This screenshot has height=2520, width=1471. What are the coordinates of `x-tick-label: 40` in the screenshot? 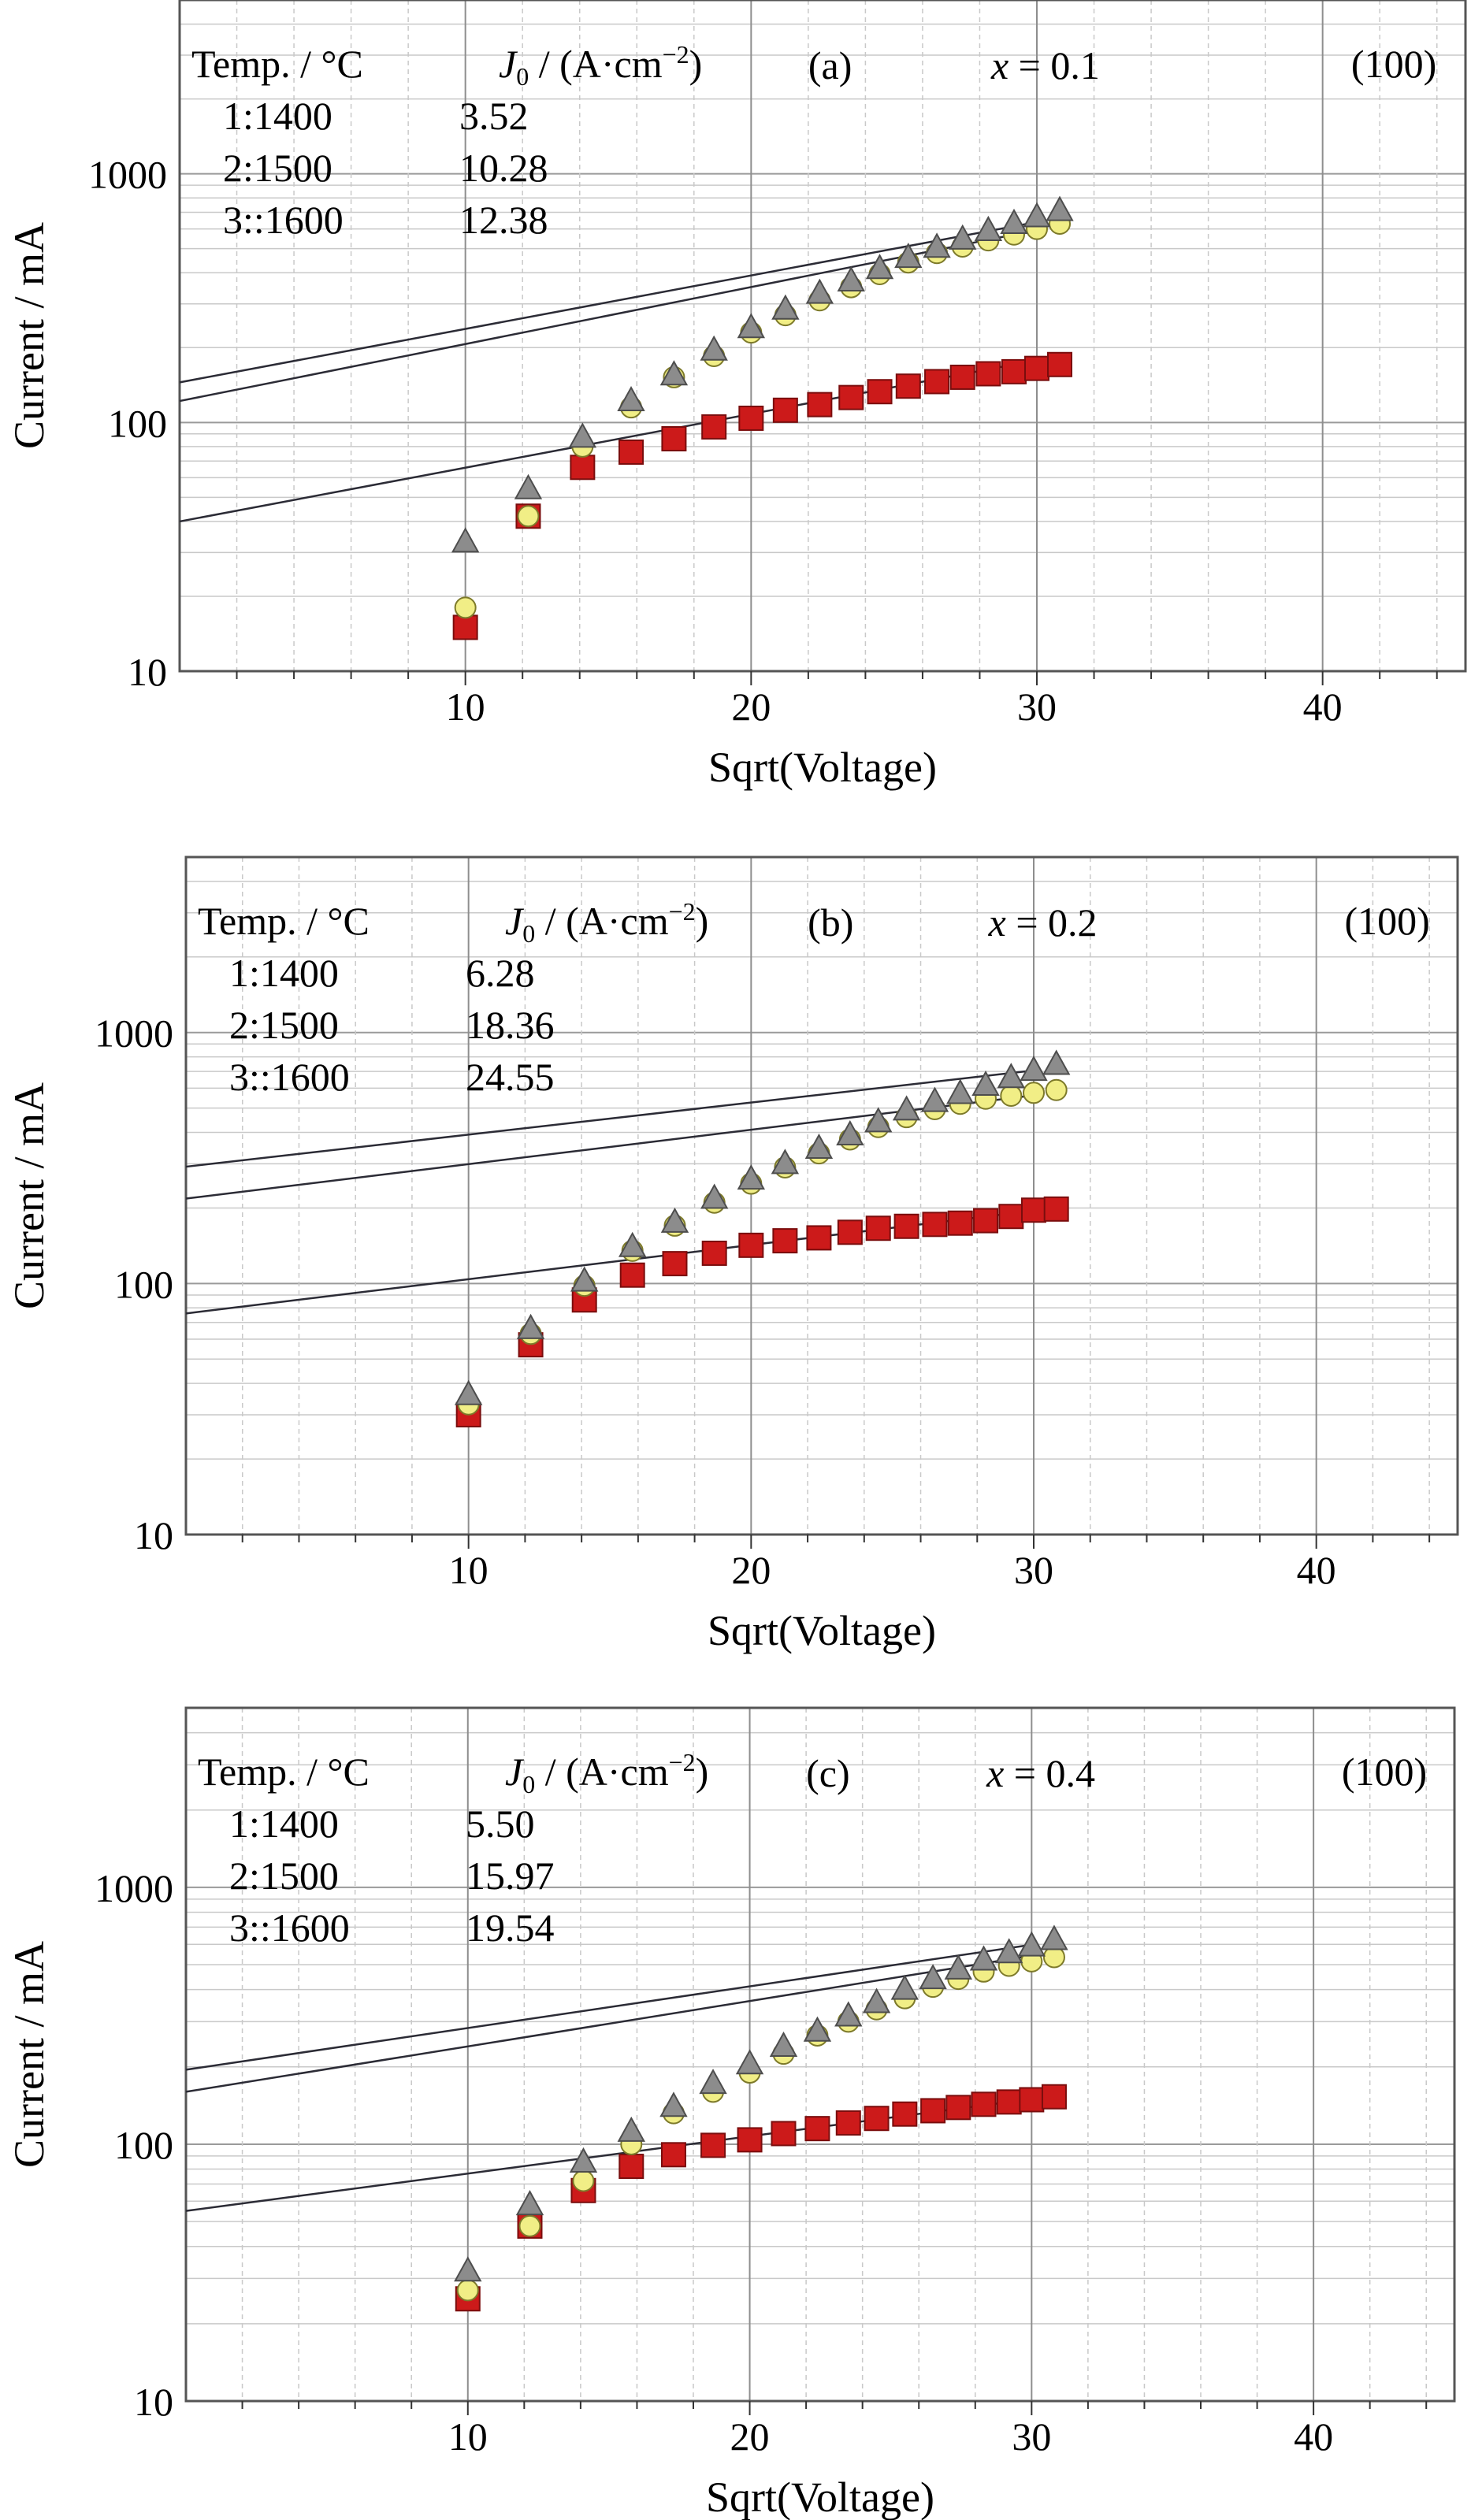 It's located at (1323, 707).